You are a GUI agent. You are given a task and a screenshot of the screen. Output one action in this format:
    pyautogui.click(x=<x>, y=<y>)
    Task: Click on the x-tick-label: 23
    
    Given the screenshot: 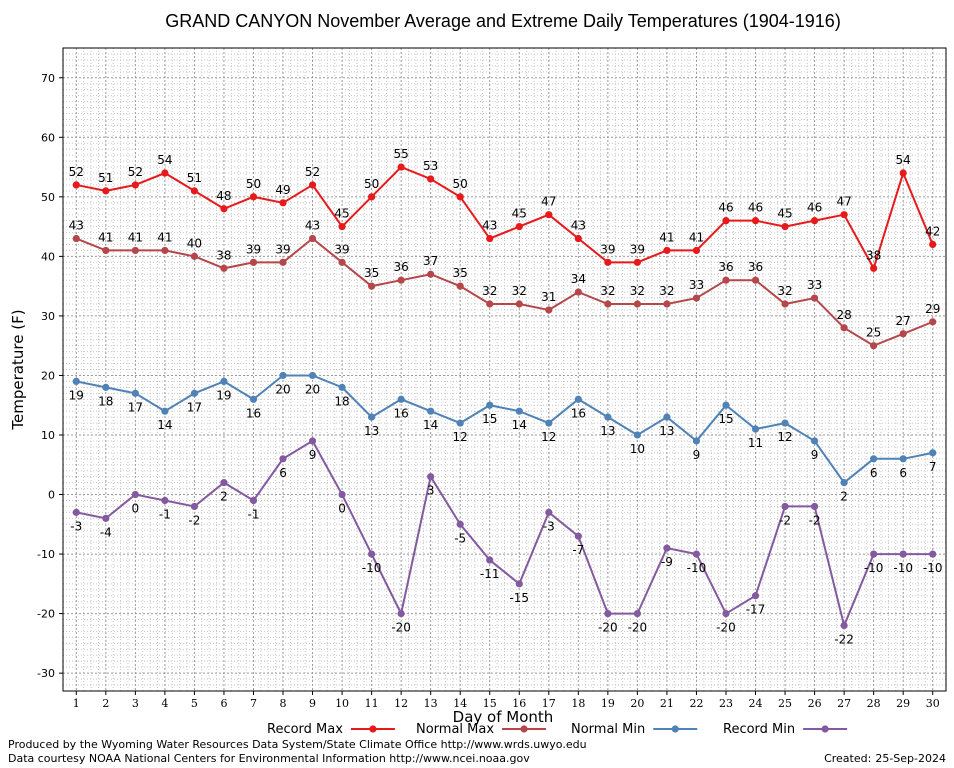 What is the action you would take?
    pyautogui.click(x=726, y=703)
    